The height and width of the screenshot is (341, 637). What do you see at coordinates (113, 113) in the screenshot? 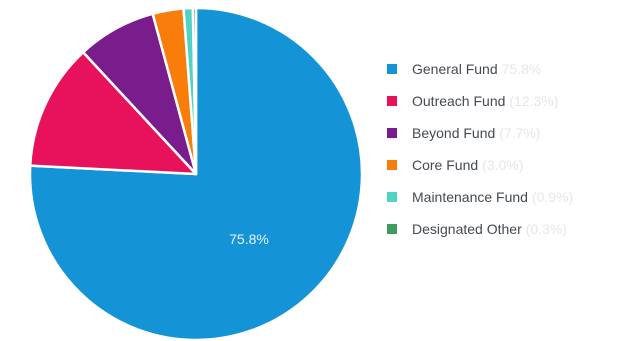
I see `pie-slice-outreach-fund` at bounding box center [113, 113].